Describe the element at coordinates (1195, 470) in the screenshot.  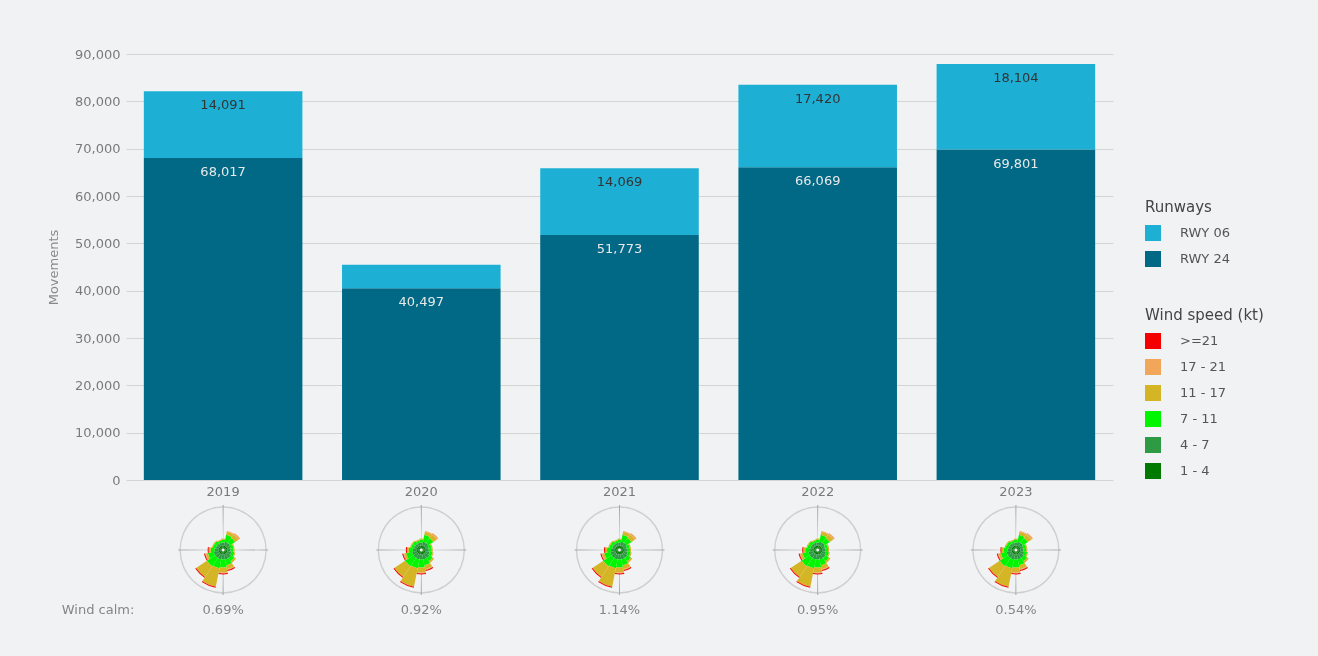
I see `category-label: 1 - 4` at that location.